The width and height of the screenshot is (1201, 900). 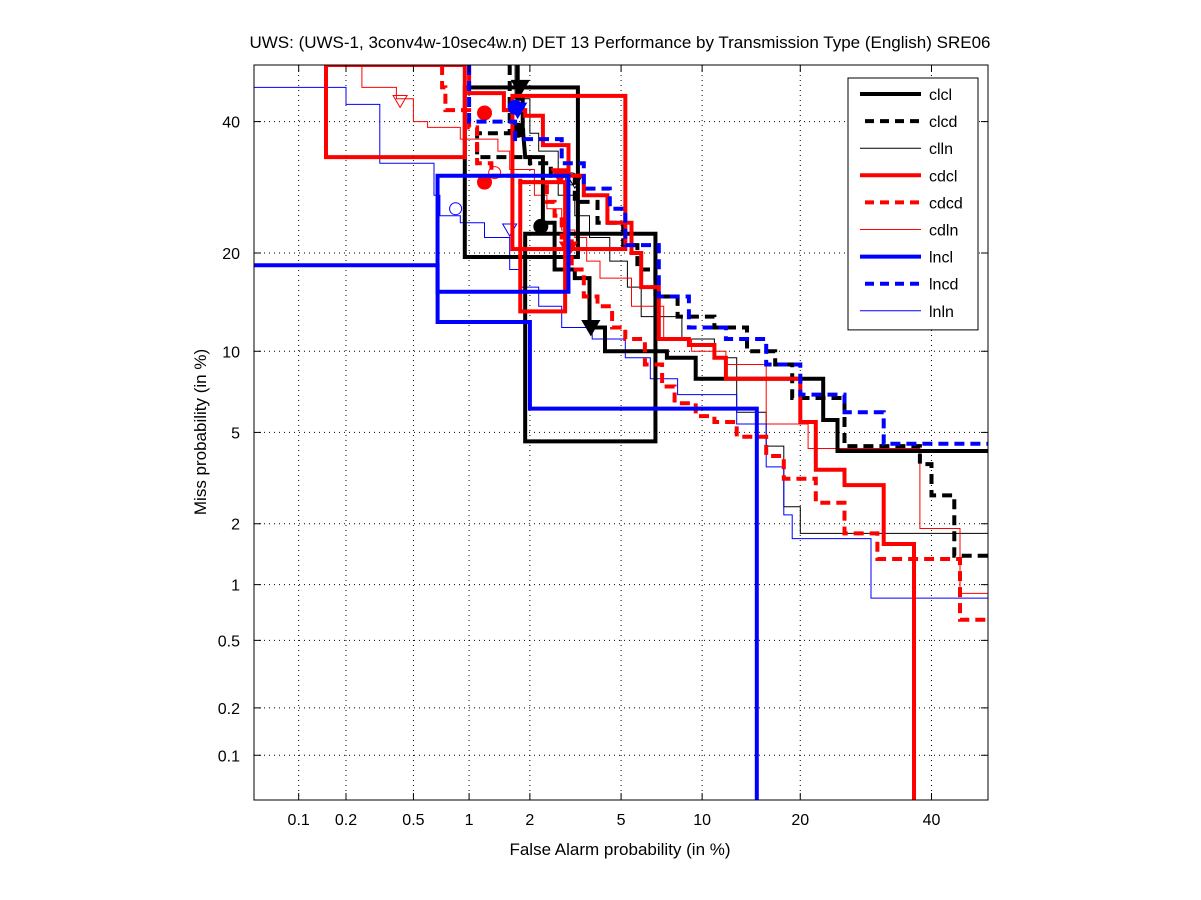 I want to click on legend-item-lncd: lncd, so click(x=911, y=285).